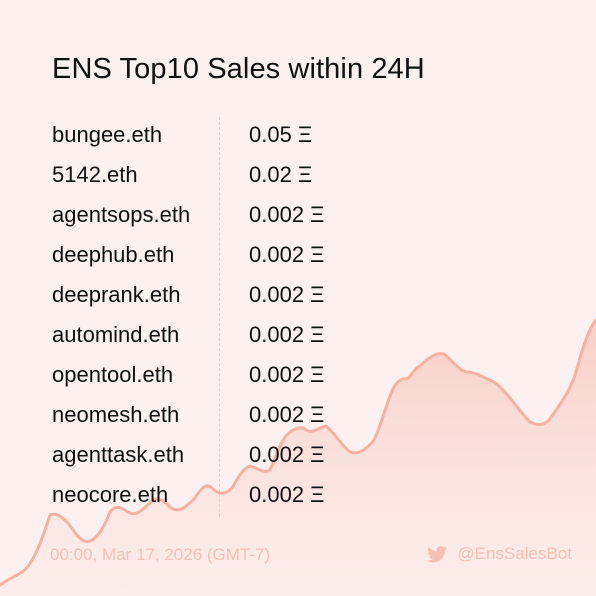  I want to click on column-divider, so click(219, 317).